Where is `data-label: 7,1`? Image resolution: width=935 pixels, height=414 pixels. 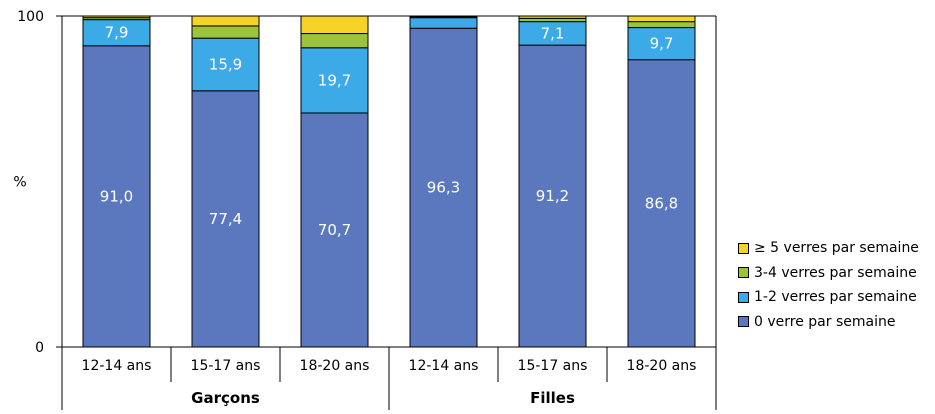 data-label: 7,1 is located at coordinates (553, 33).